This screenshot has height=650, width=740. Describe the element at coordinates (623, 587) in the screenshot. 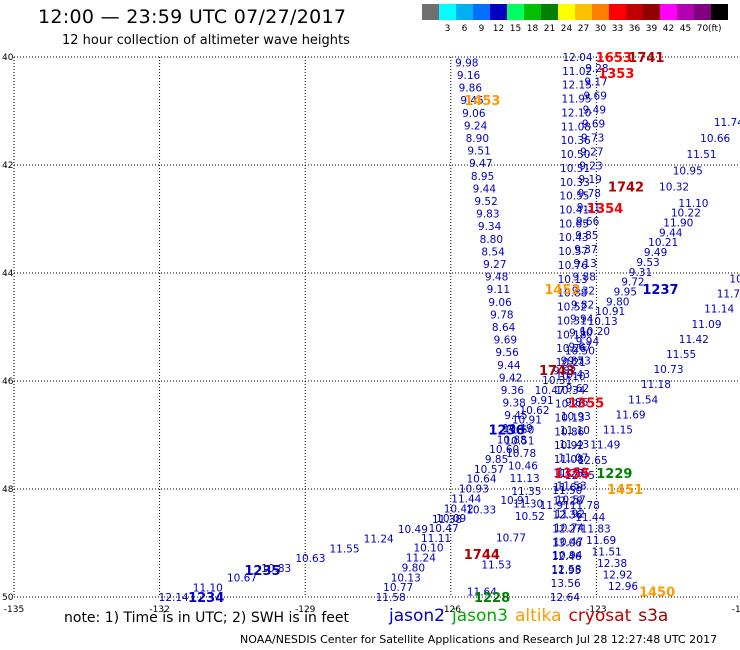

I see `wave-height-value: 12.96` at that location.